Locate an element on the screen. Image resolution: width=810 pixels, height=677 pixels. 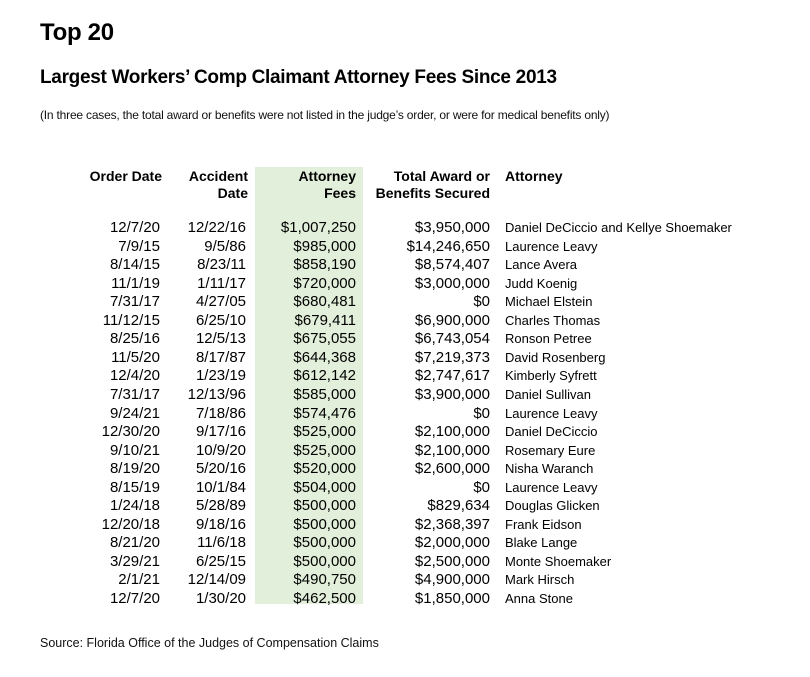
accident-date-cell: 9/18/16 is located at coordinates (220, 524).